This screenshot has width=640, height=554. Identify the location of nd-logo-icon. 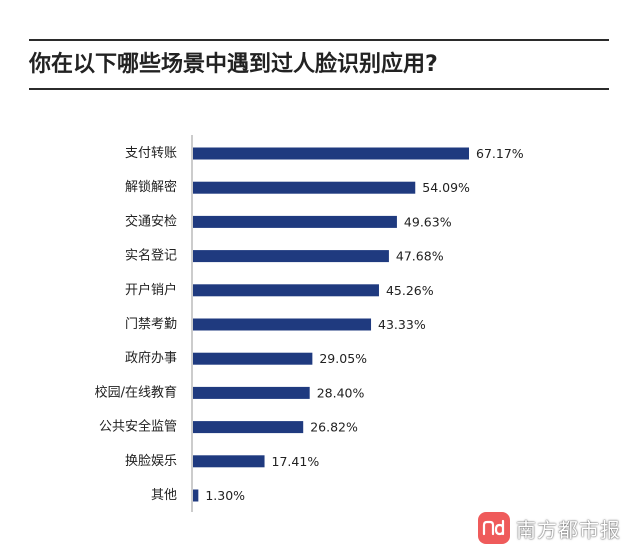
(494, 528).